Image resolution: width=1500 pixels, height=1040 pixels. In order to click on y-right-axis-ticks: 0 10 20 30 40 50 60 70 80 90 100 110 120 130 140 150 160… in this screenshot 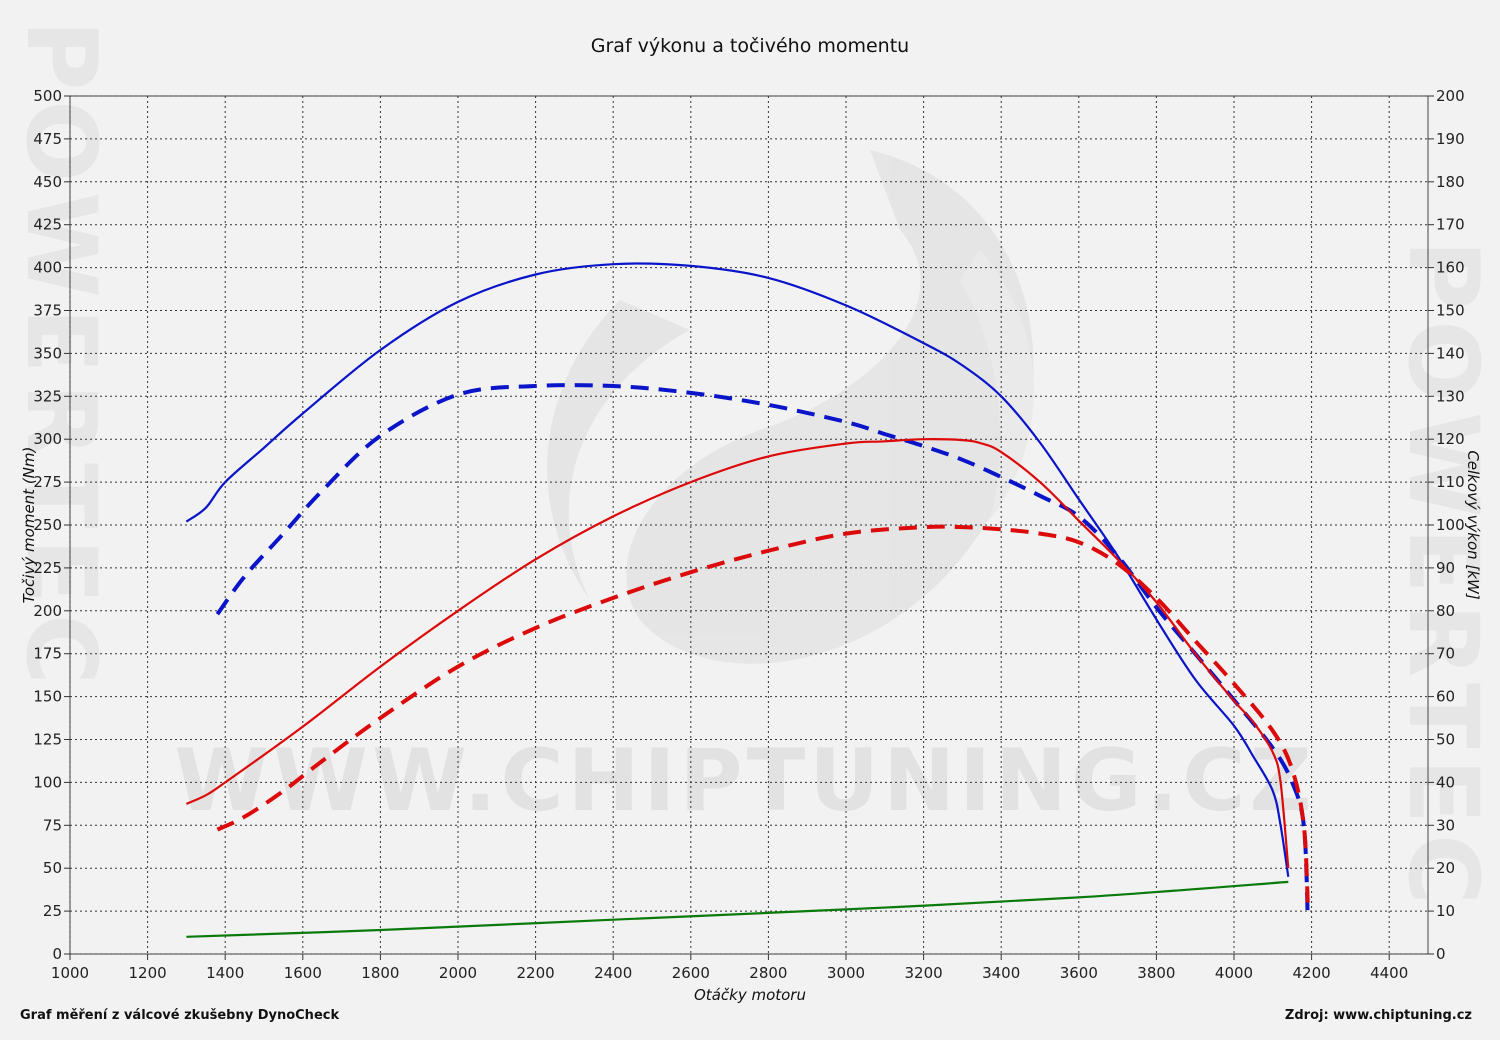, I will do `click(1446, 525)`.